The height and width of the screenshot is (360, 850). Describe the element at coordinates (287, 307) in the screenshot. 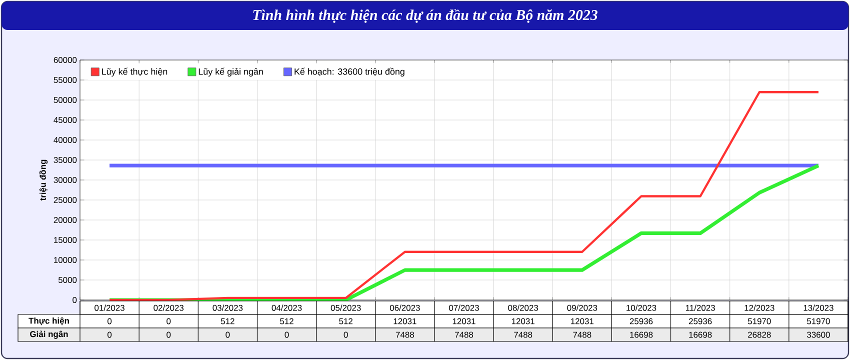

I see `x-tick-label: 04/2023` at that location.